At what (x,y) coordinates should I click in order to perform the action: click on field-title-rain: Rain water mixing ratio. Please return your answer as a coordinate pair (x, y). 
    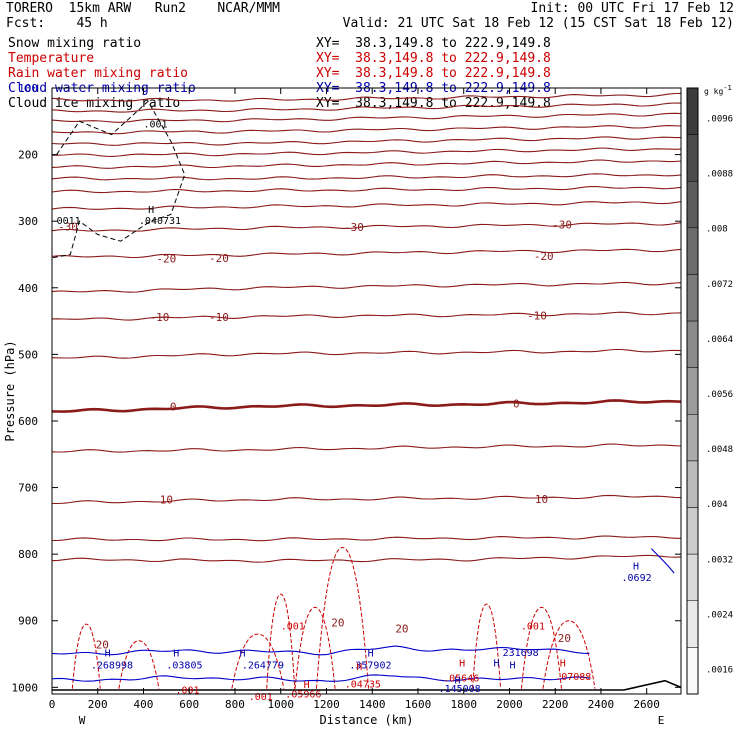
    Looking at the image, I should click on (98, 73).